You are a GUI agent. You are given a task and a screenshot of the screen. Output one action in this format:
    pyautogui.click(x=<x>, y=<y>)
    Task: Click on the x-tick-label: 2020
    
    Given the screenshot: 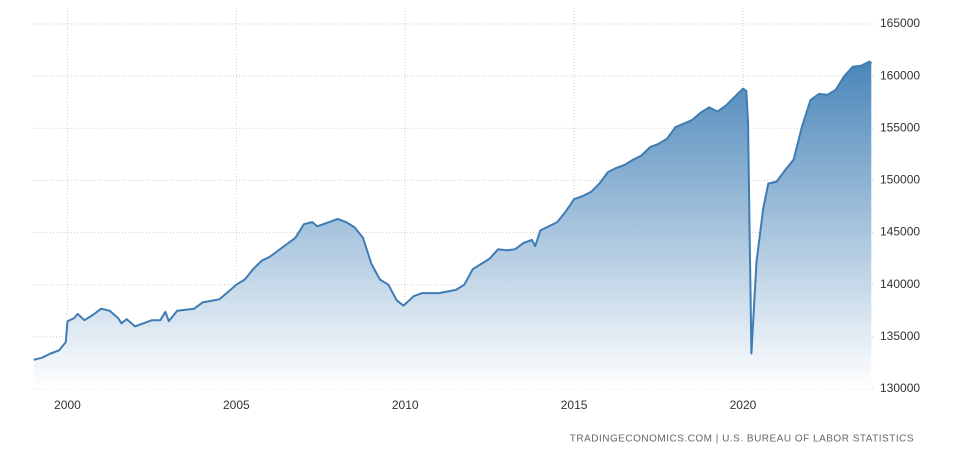 What is the action you would take?
    pyautogui.click(x=743, y=405)
    